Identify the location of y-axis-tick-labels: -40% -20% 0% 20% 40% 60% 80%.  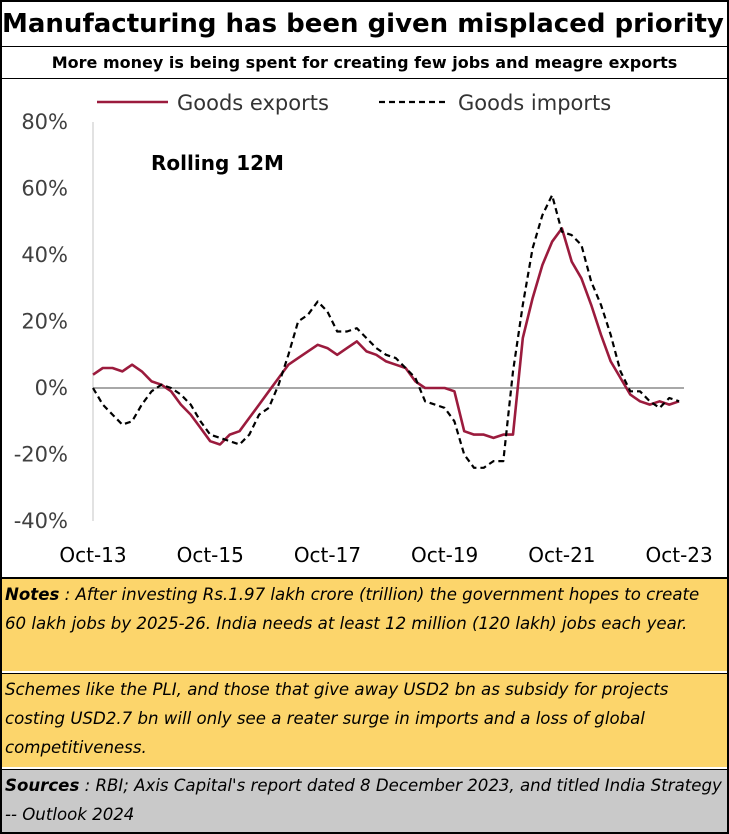
(41, 321).